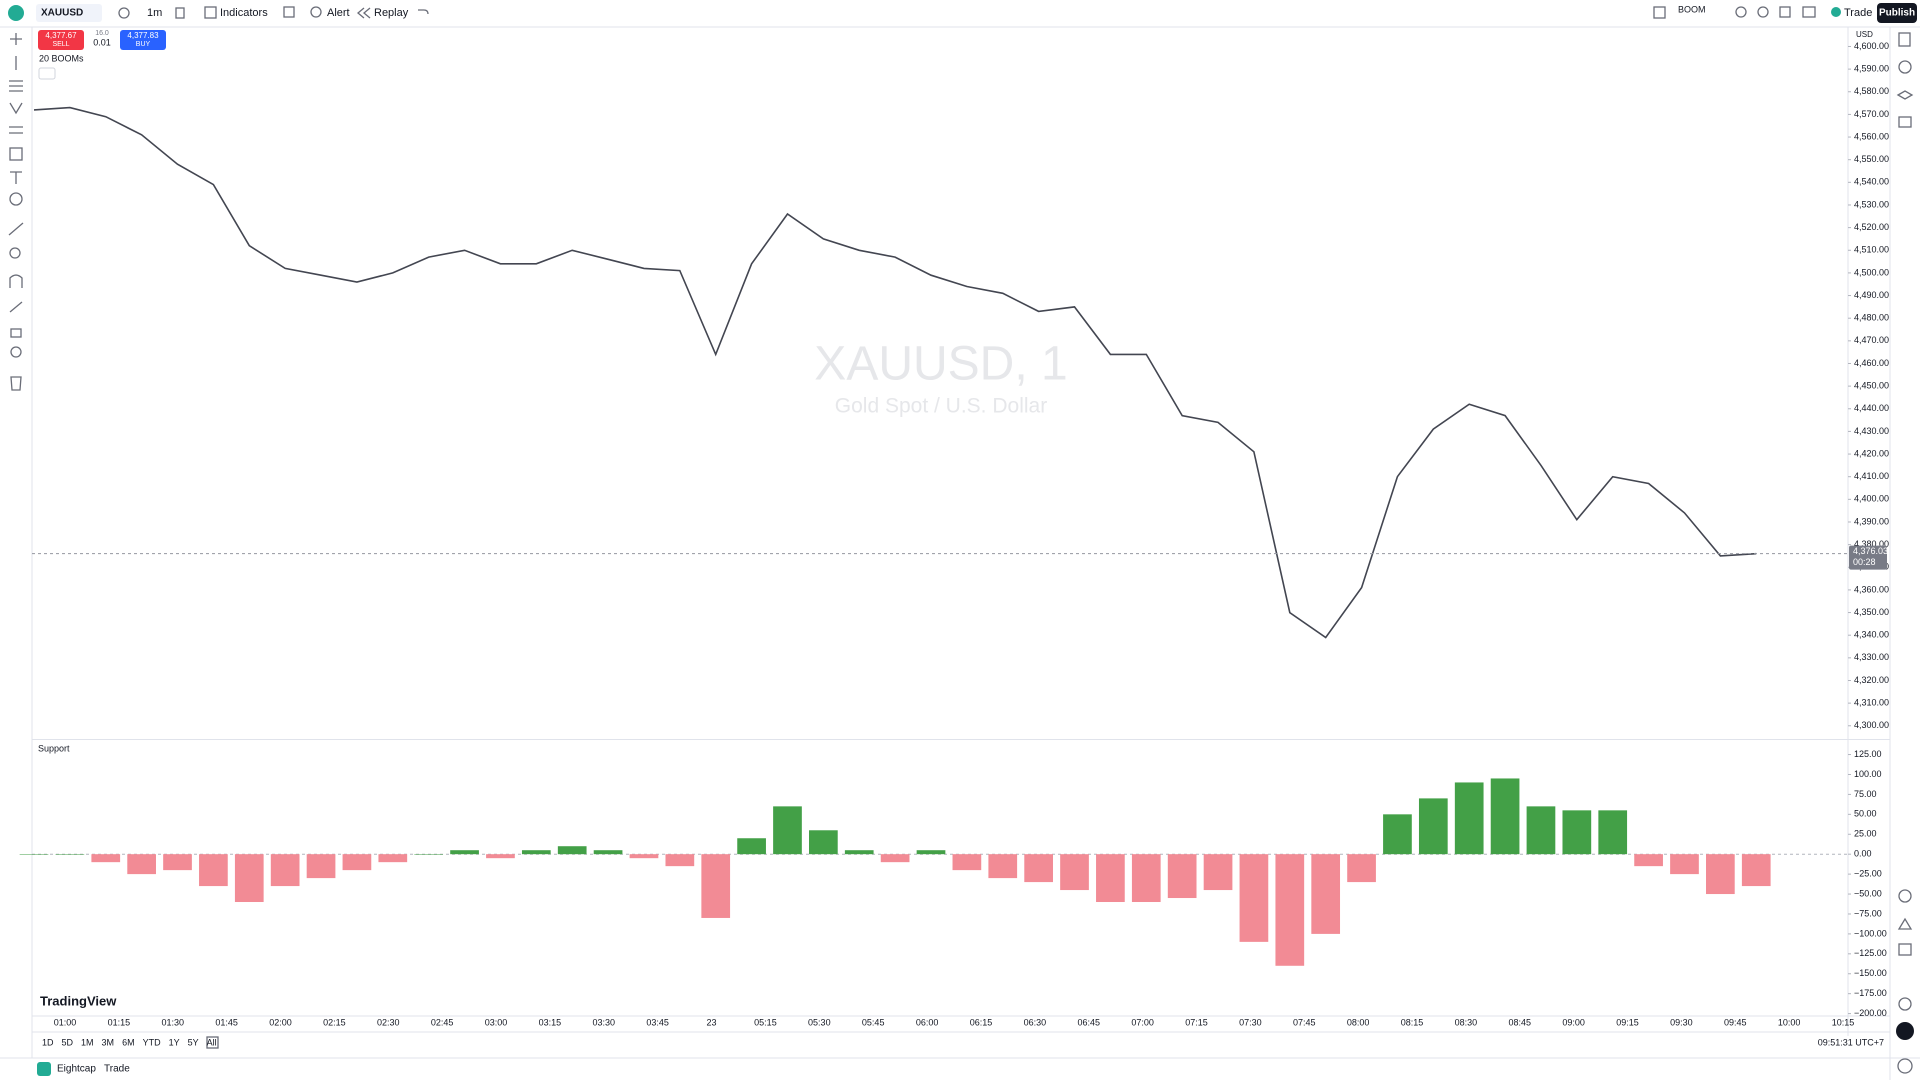 The height and width of the screenshot is (1080, 1920). I want to click on y-tick-label: −75.00, so click(1868, 913).